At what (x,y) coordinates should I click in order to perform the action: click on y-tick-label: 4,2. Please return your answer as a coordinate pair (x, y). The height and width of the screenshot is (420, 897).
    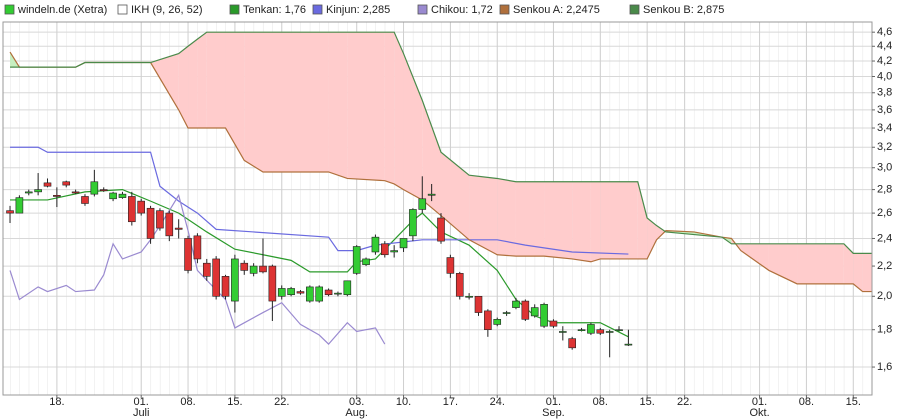
    Looking at the image, I should click on (884, 61).